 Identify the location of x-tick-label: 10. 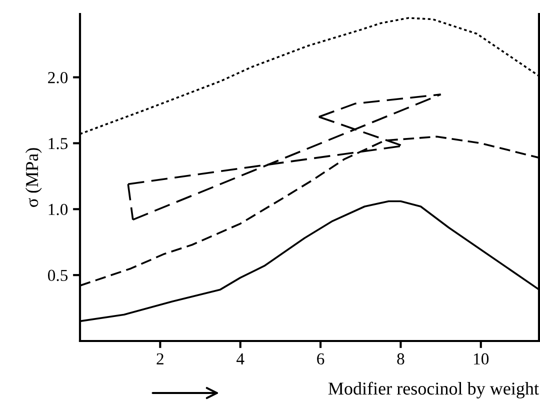
(481, 359).